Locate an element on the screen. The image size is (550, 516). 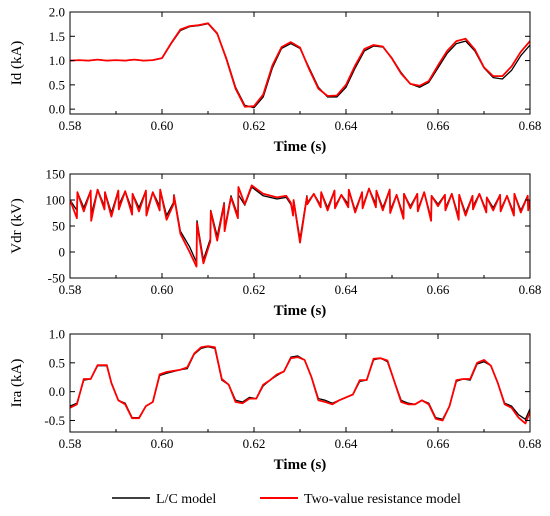
y-axis-label: Vdr (kV) is located at coordinates (17, 225).